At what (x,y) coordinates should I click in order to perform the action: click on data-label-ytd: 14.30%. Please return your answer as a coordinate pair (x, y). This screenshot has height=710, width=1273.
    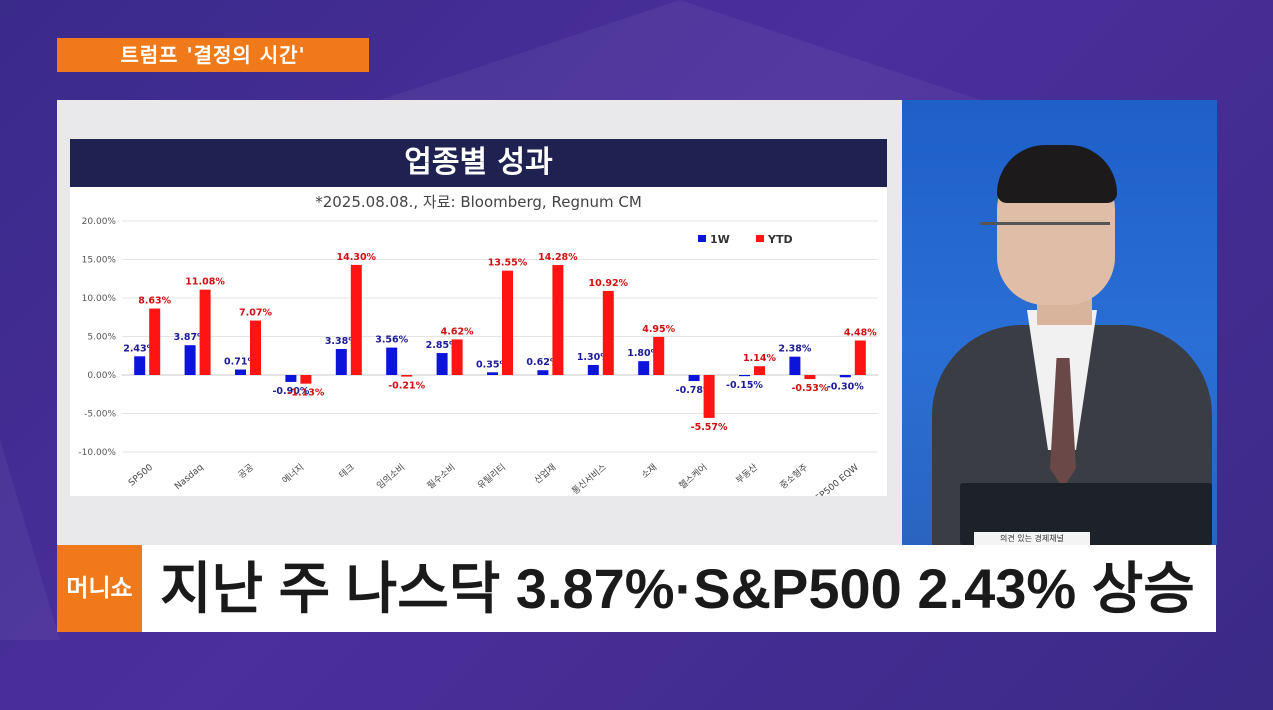
    Looking at the image, I should click on (357, 257).